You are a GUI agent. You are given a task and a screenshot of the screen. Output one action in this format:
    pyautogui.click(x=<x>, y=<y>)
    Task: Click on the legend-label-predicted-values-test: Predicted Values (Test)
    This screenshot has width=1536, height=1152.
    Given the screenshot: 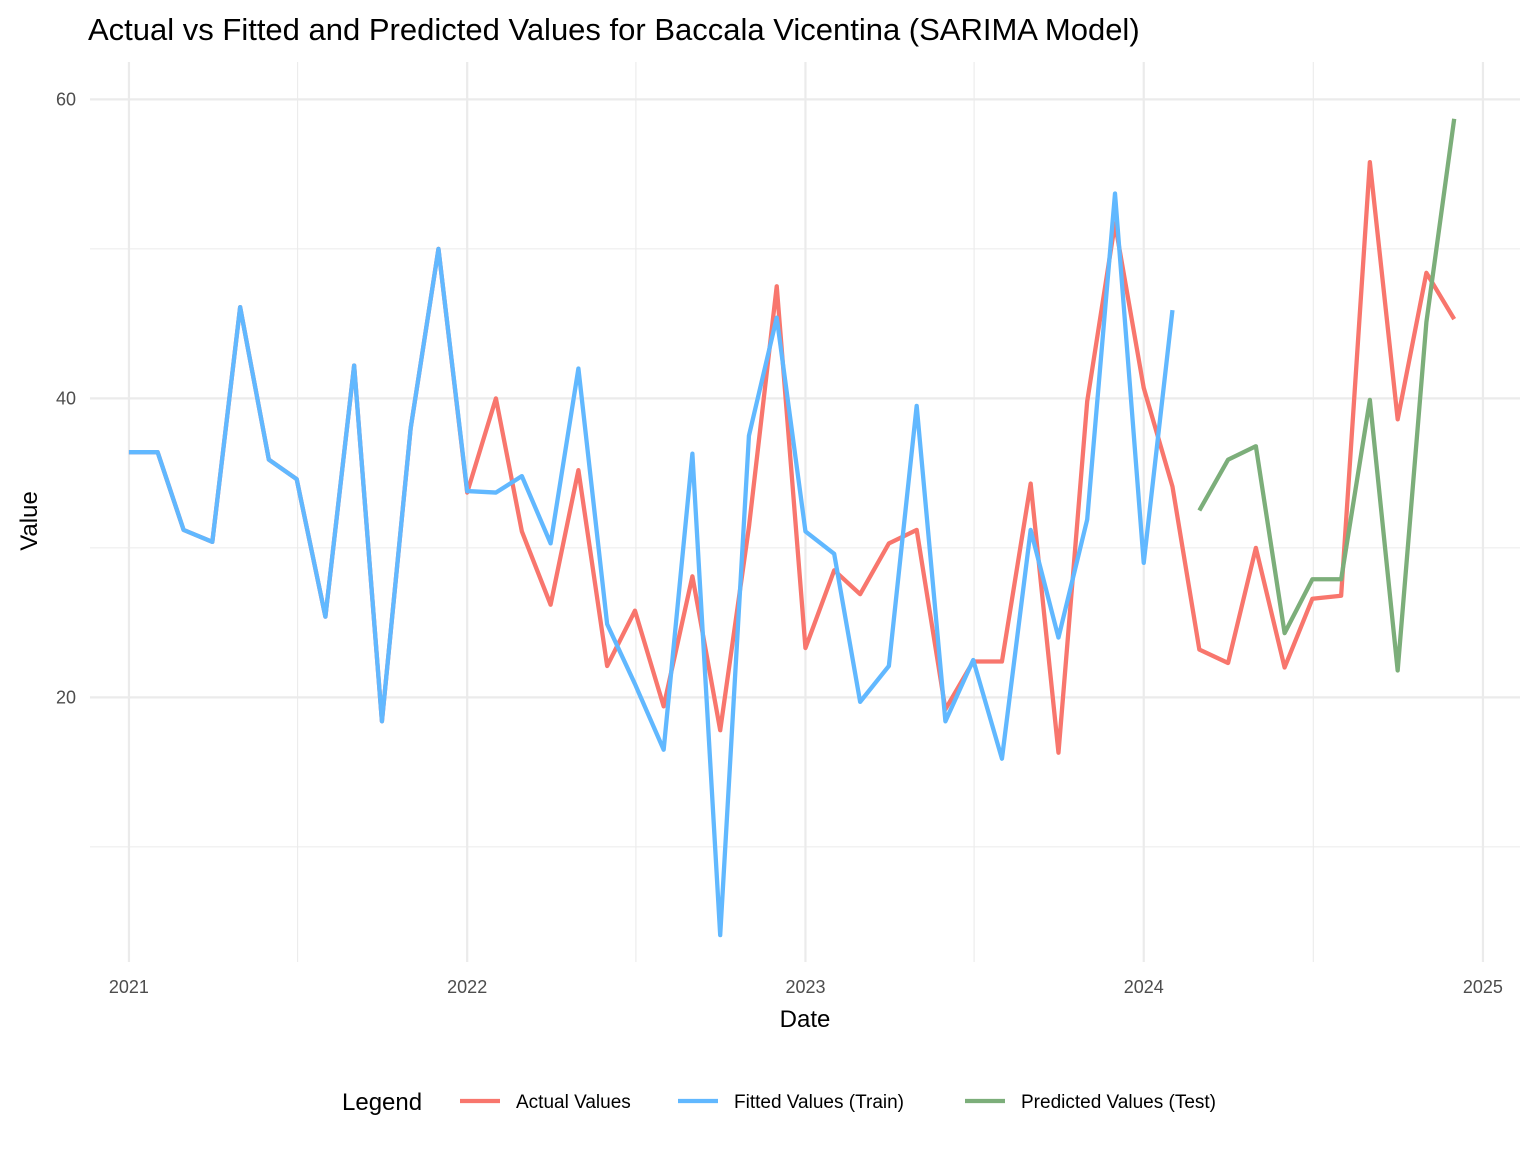 What is the action you would take?
    pyautogui.click(x=1118, y=1102)
    